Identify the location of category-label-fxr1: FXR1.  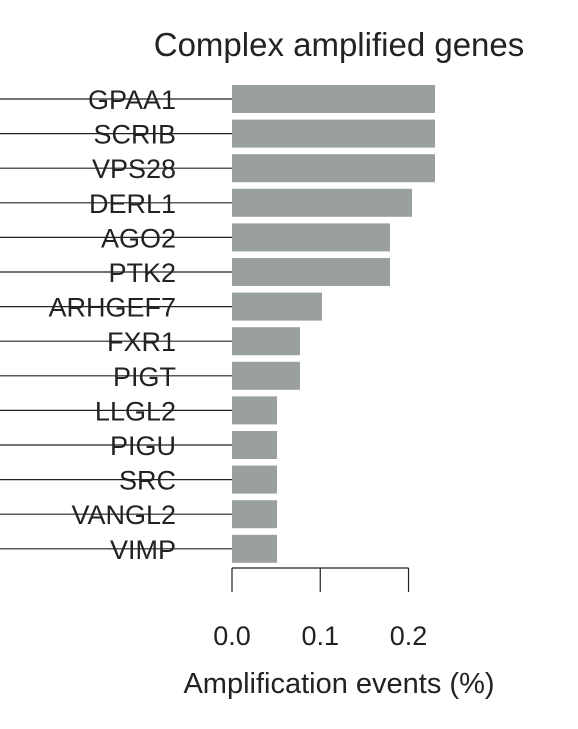
(141, 342).